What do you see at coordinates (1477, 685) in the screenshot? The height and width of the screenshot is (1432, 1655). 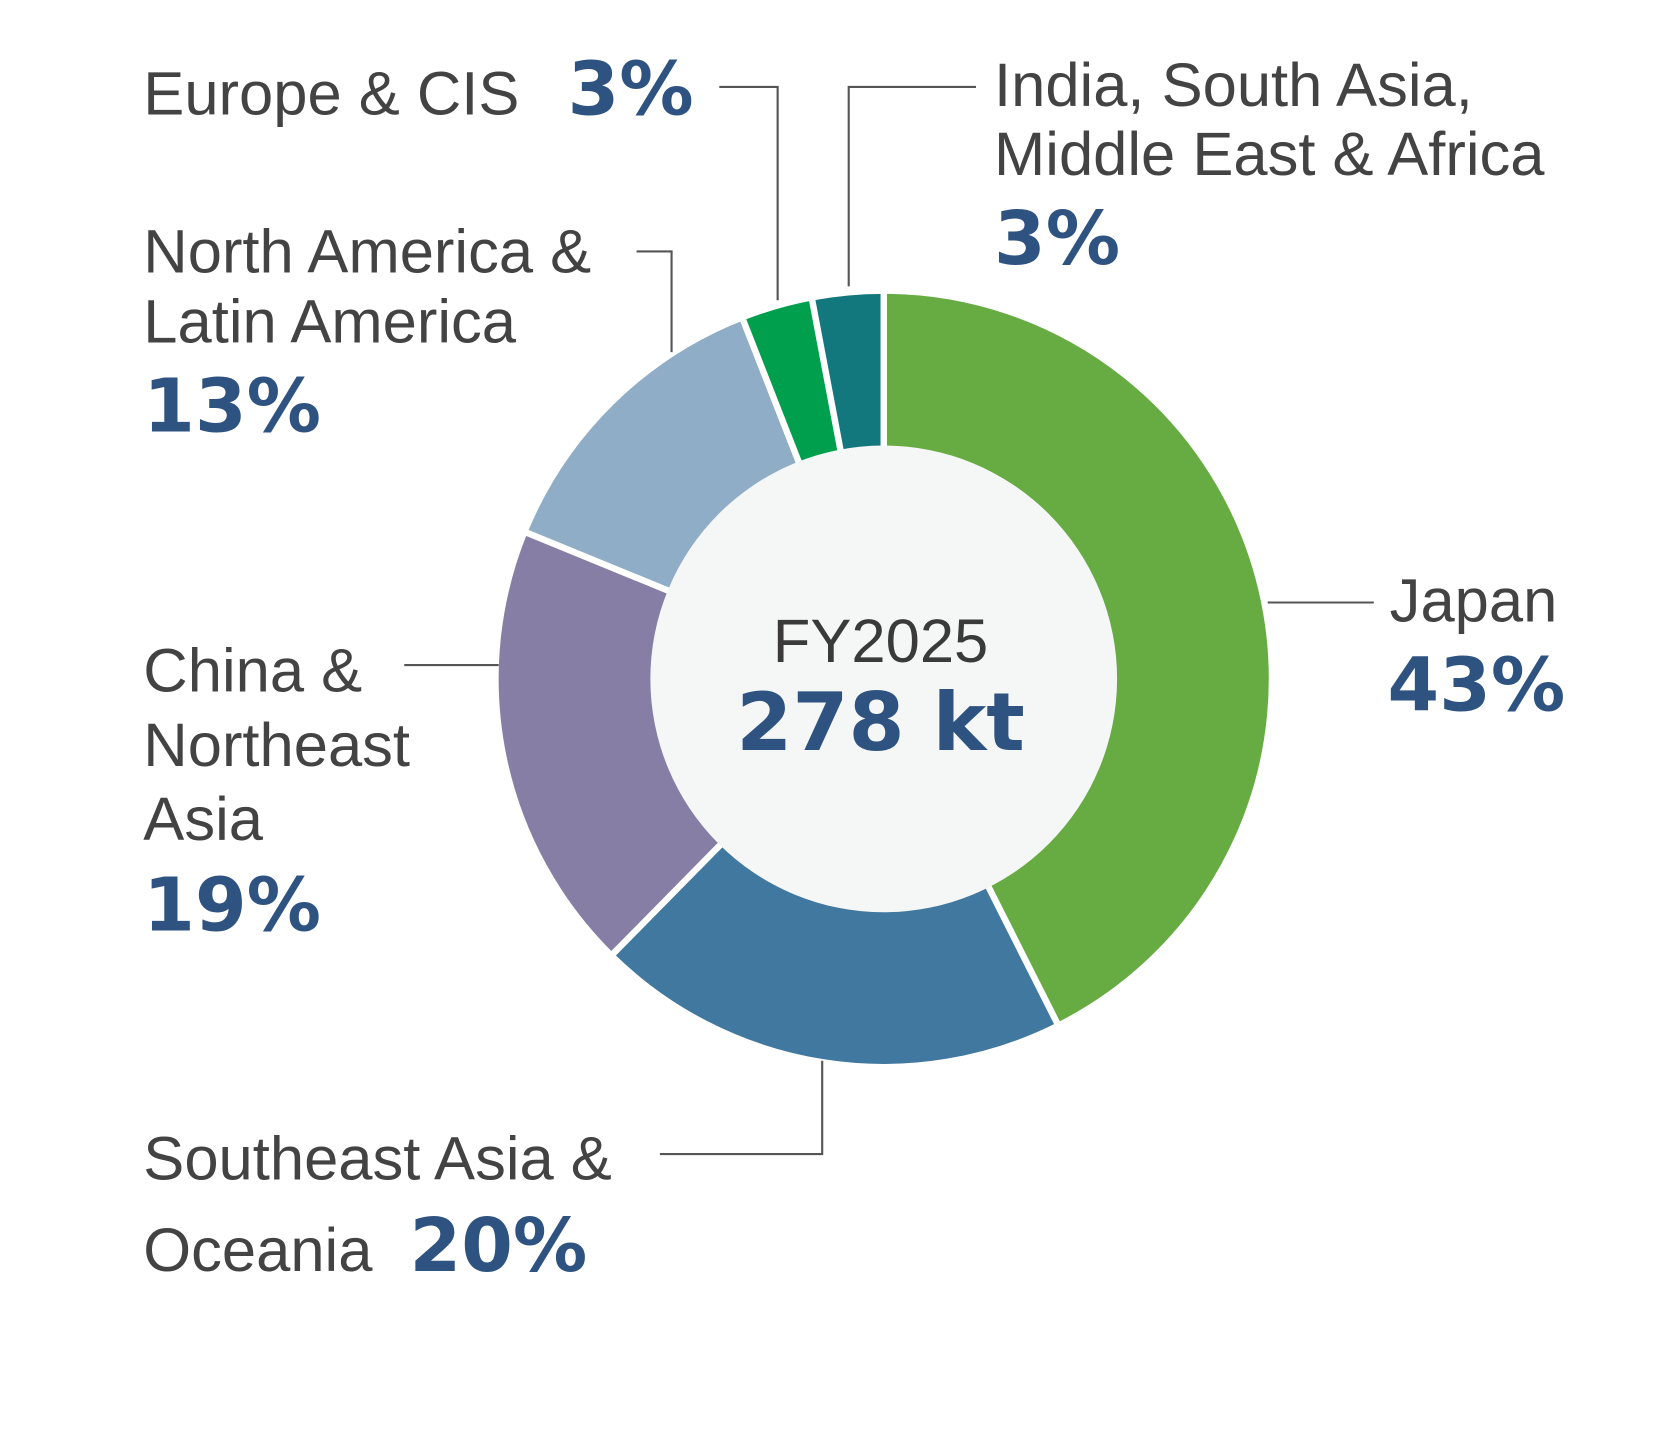 I see `pct-japan: 43%` at bounding box center [1477, 685].